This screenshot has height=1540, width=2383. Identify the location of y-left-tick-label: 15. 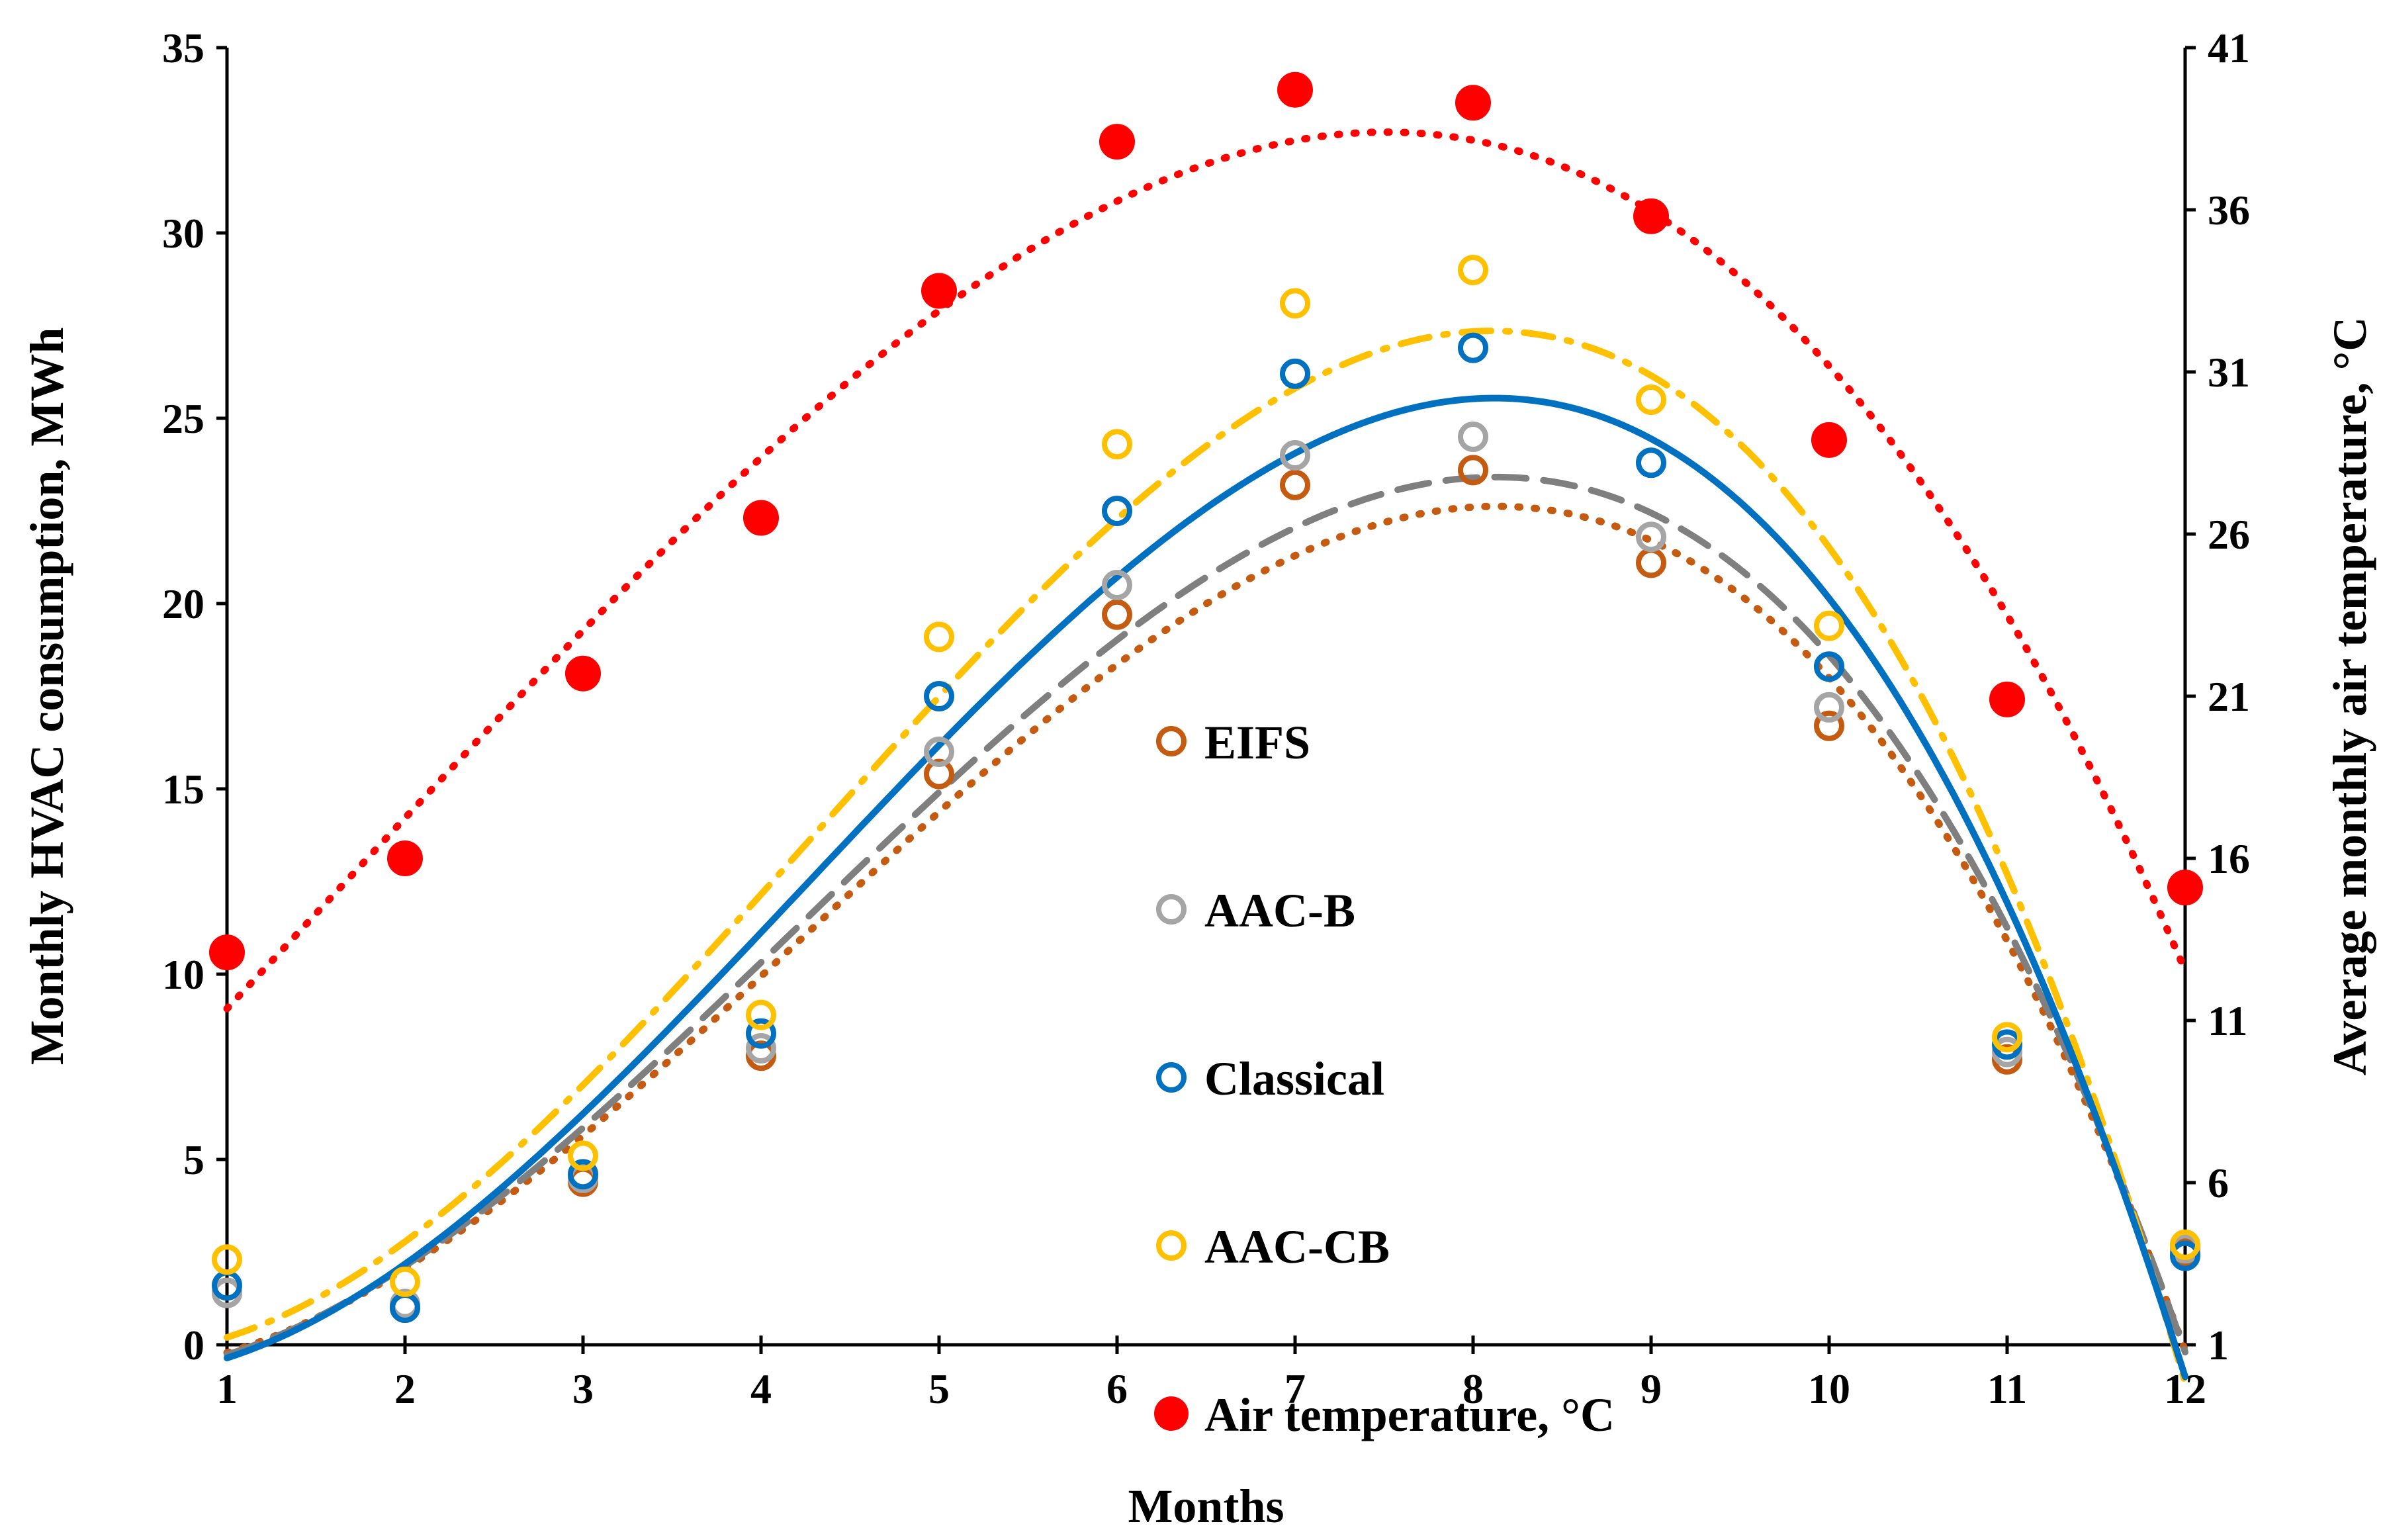
(183, 789).